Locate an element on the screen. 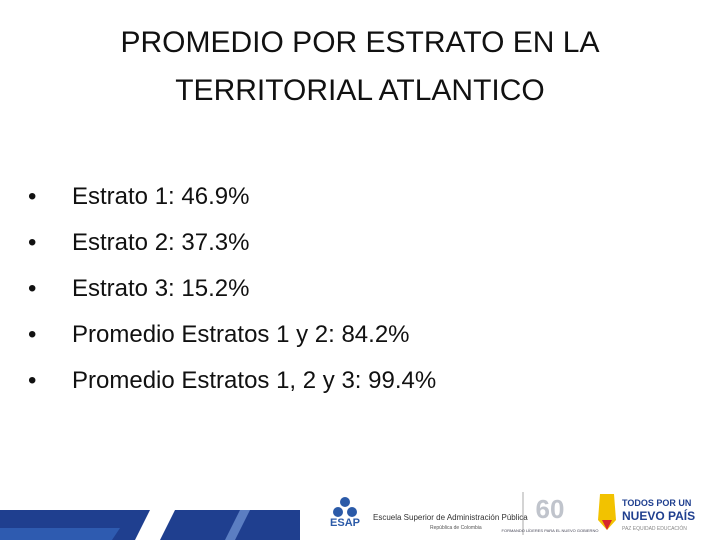  anniversary-motto: FORMANDO LÍDERES PARA EL NUEVO GOBIERNO is located at coordinates (550, 530).